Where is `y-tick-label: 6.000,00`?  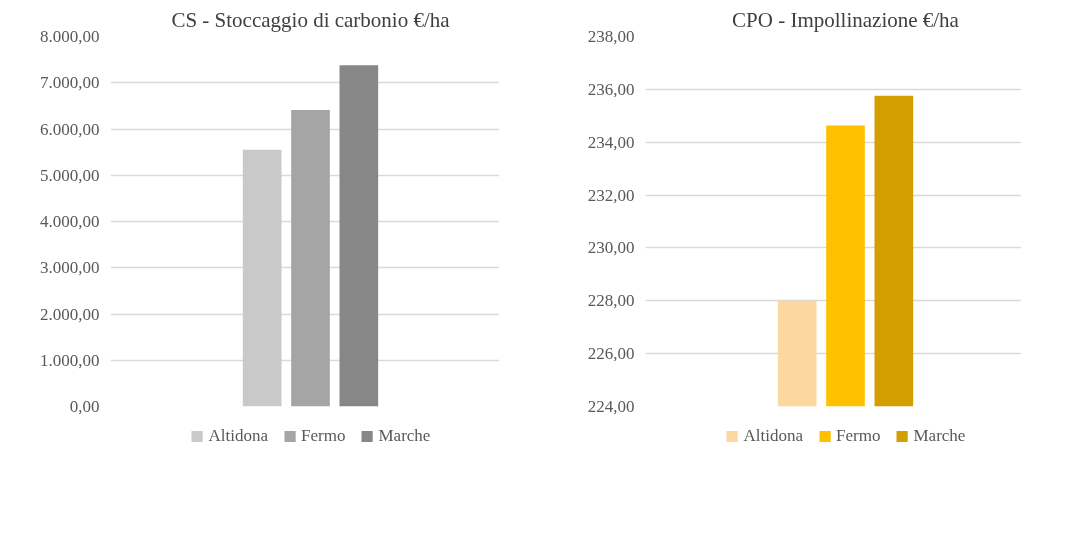 y-tick-label: 6.000,00 is located at coordinates (70, 129).